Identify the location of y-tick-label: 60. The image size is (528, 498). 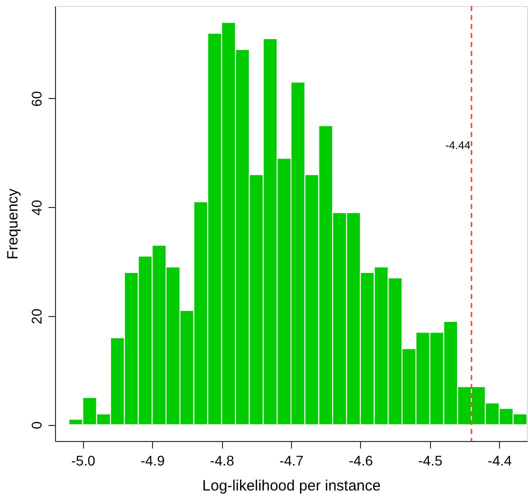
(36, 98).